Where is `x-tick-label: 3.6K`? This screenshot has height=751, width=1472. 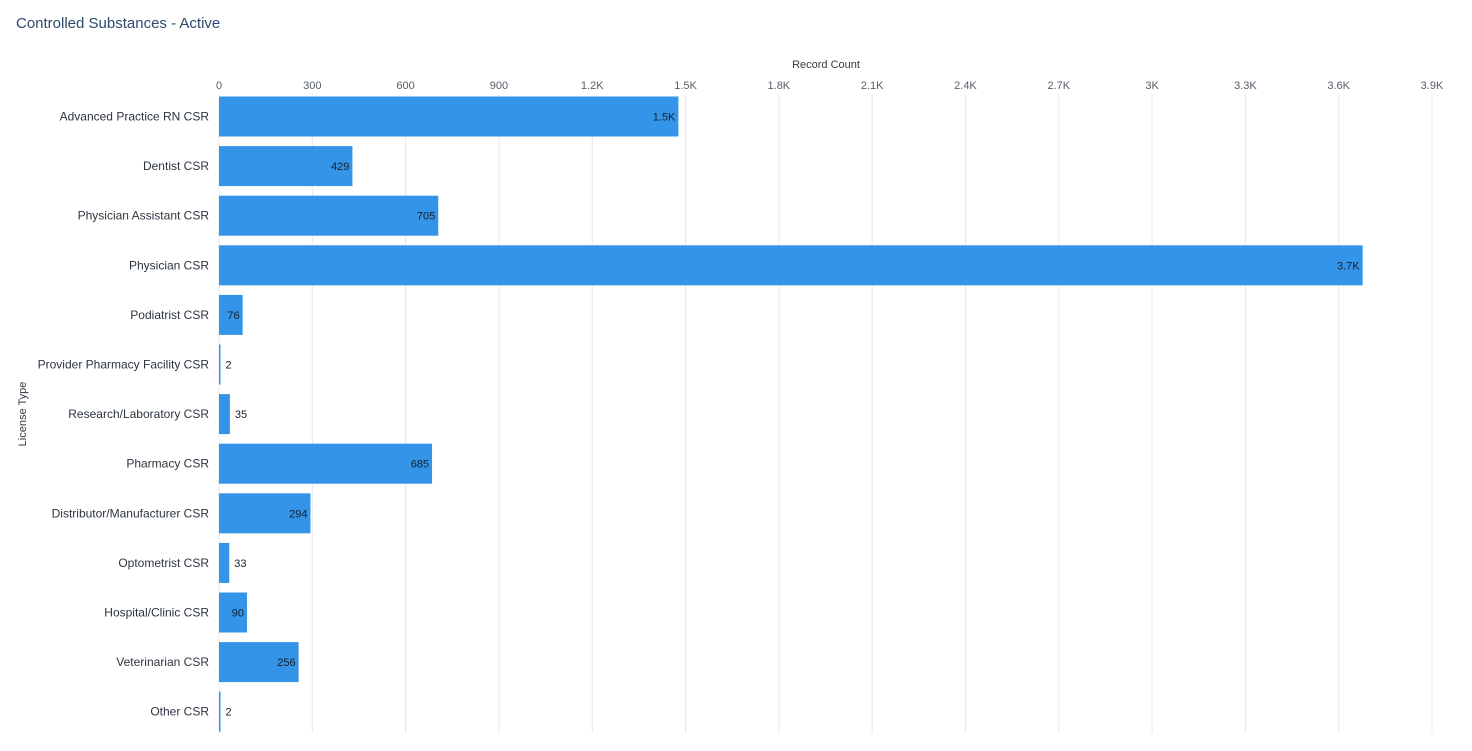
x-tick-label: 3.6K is located at coordinates (1338, 86).